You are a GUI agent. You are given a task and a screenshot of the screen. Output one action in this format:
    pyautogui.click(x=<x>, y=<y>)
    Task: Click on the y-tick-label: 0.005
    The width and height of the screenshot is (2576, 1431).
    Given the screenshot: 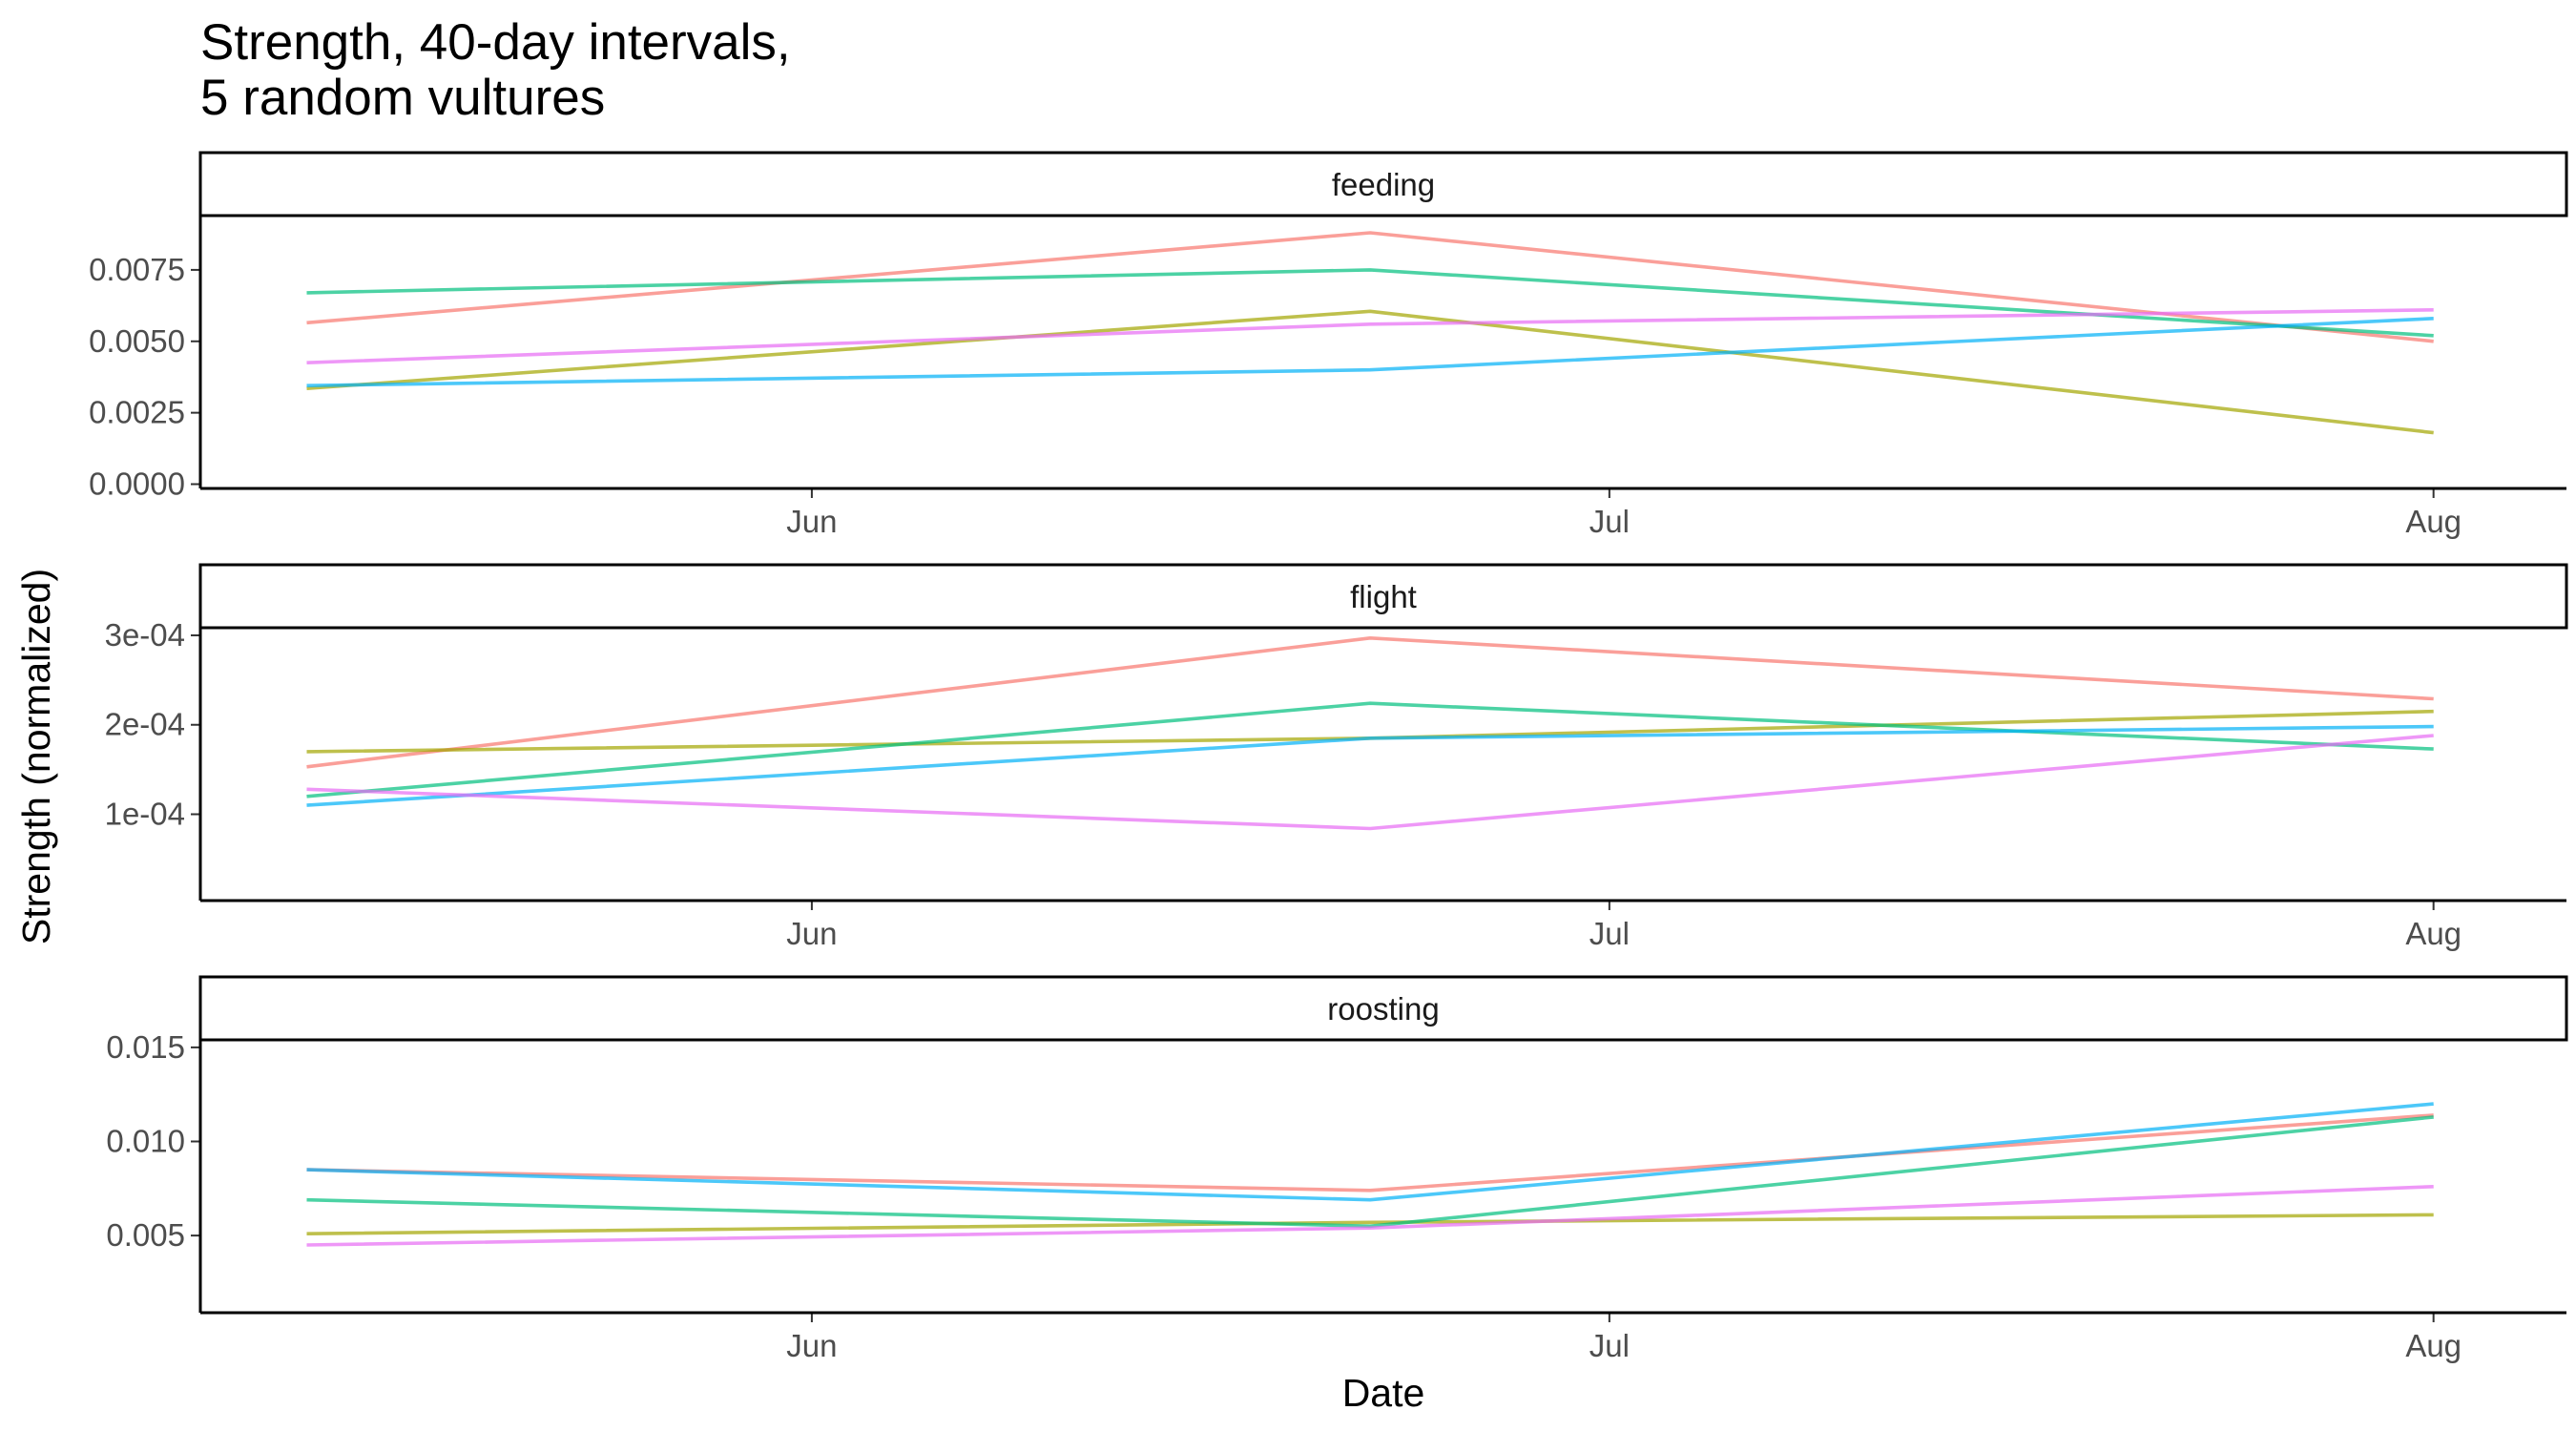 What is the action you would take?
    pyautogui.click(x=145, y=1235)
    